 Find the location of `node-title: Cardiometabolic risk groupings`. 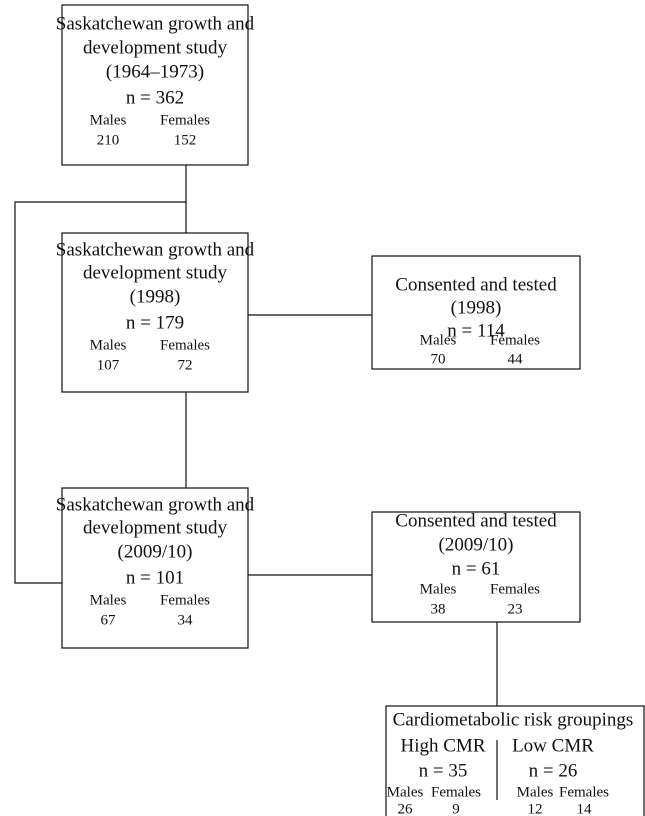

node-title: Cardiometabolic risk groupings is located at coordinates (513, 719).